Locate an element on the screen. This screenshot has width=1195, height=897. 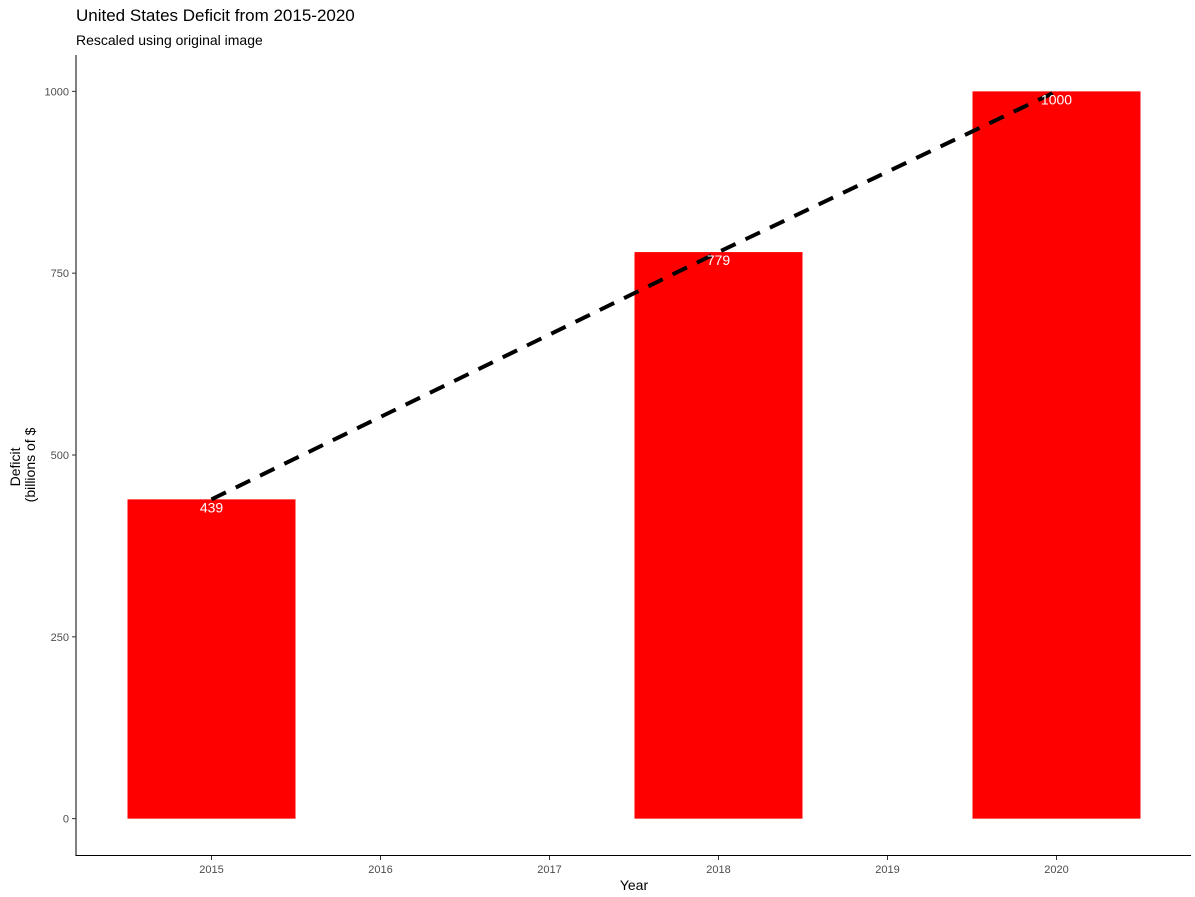
chart-subtitle: Rescaled using original image is located at coordinates (169, 40).